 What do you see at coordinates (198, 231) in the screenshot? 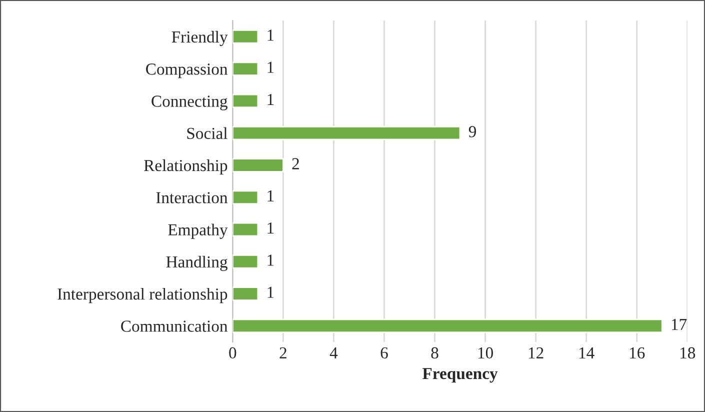
I see `y-tick-label: Empathy` at bounding box center [198, 231].